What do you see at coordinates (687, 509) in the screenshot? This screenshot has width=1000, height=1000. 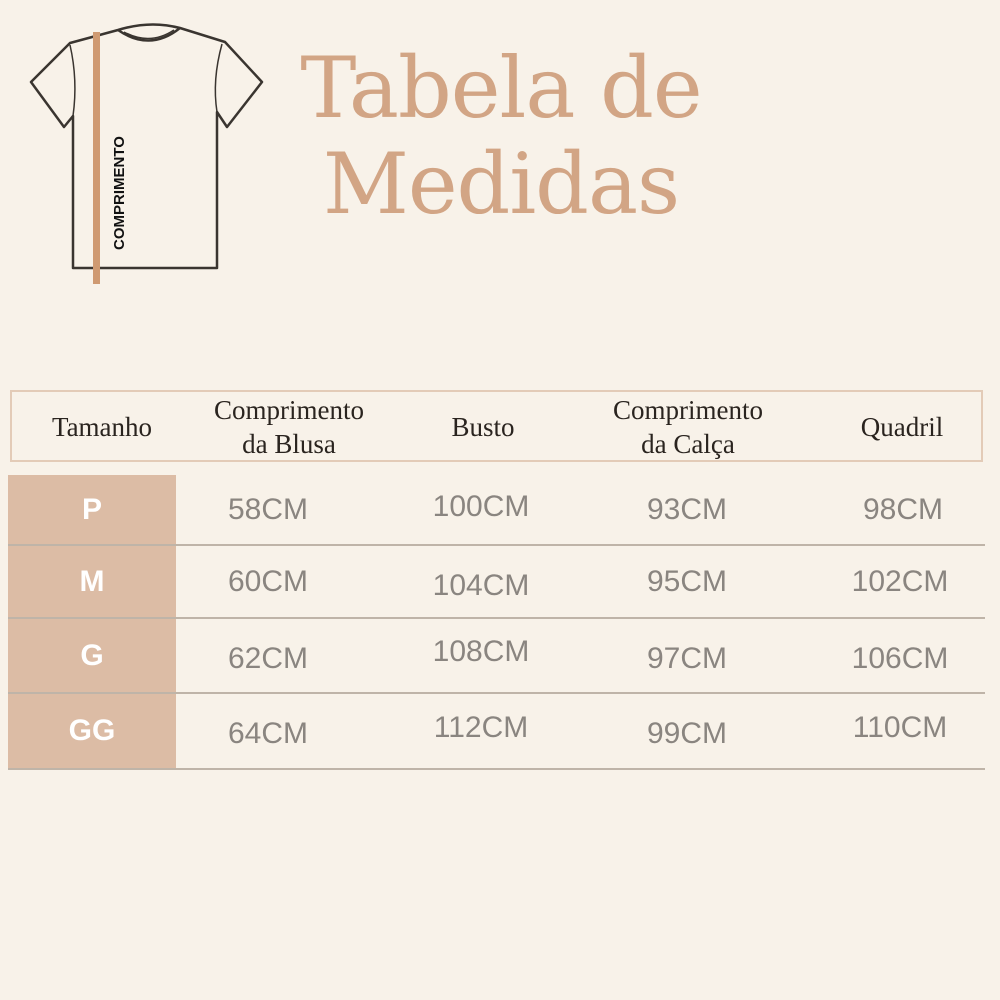 I see `pants-length-cell: 93CM` at bounding box center [687, 509].